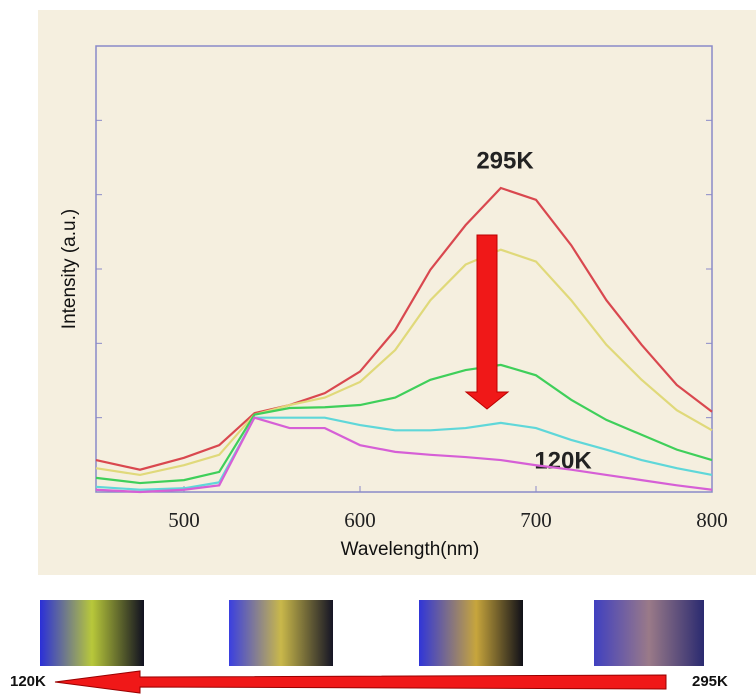 This screenshot has height=695, width=756. I want to click on strip-label: 120K, so click(28, 681).